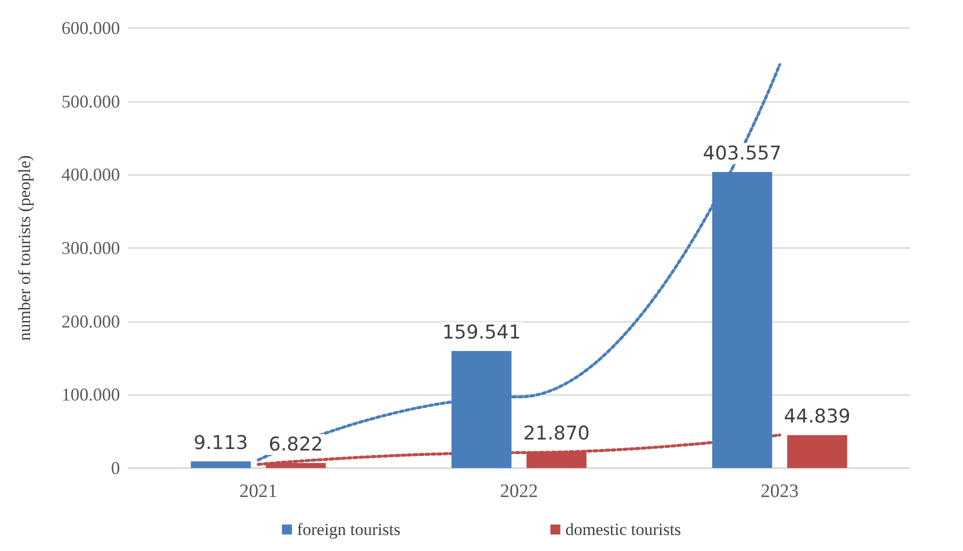 The width and height of the screenshot is (963, 551). I want to click on y-tick-label: 500.000, so click(91, 101).